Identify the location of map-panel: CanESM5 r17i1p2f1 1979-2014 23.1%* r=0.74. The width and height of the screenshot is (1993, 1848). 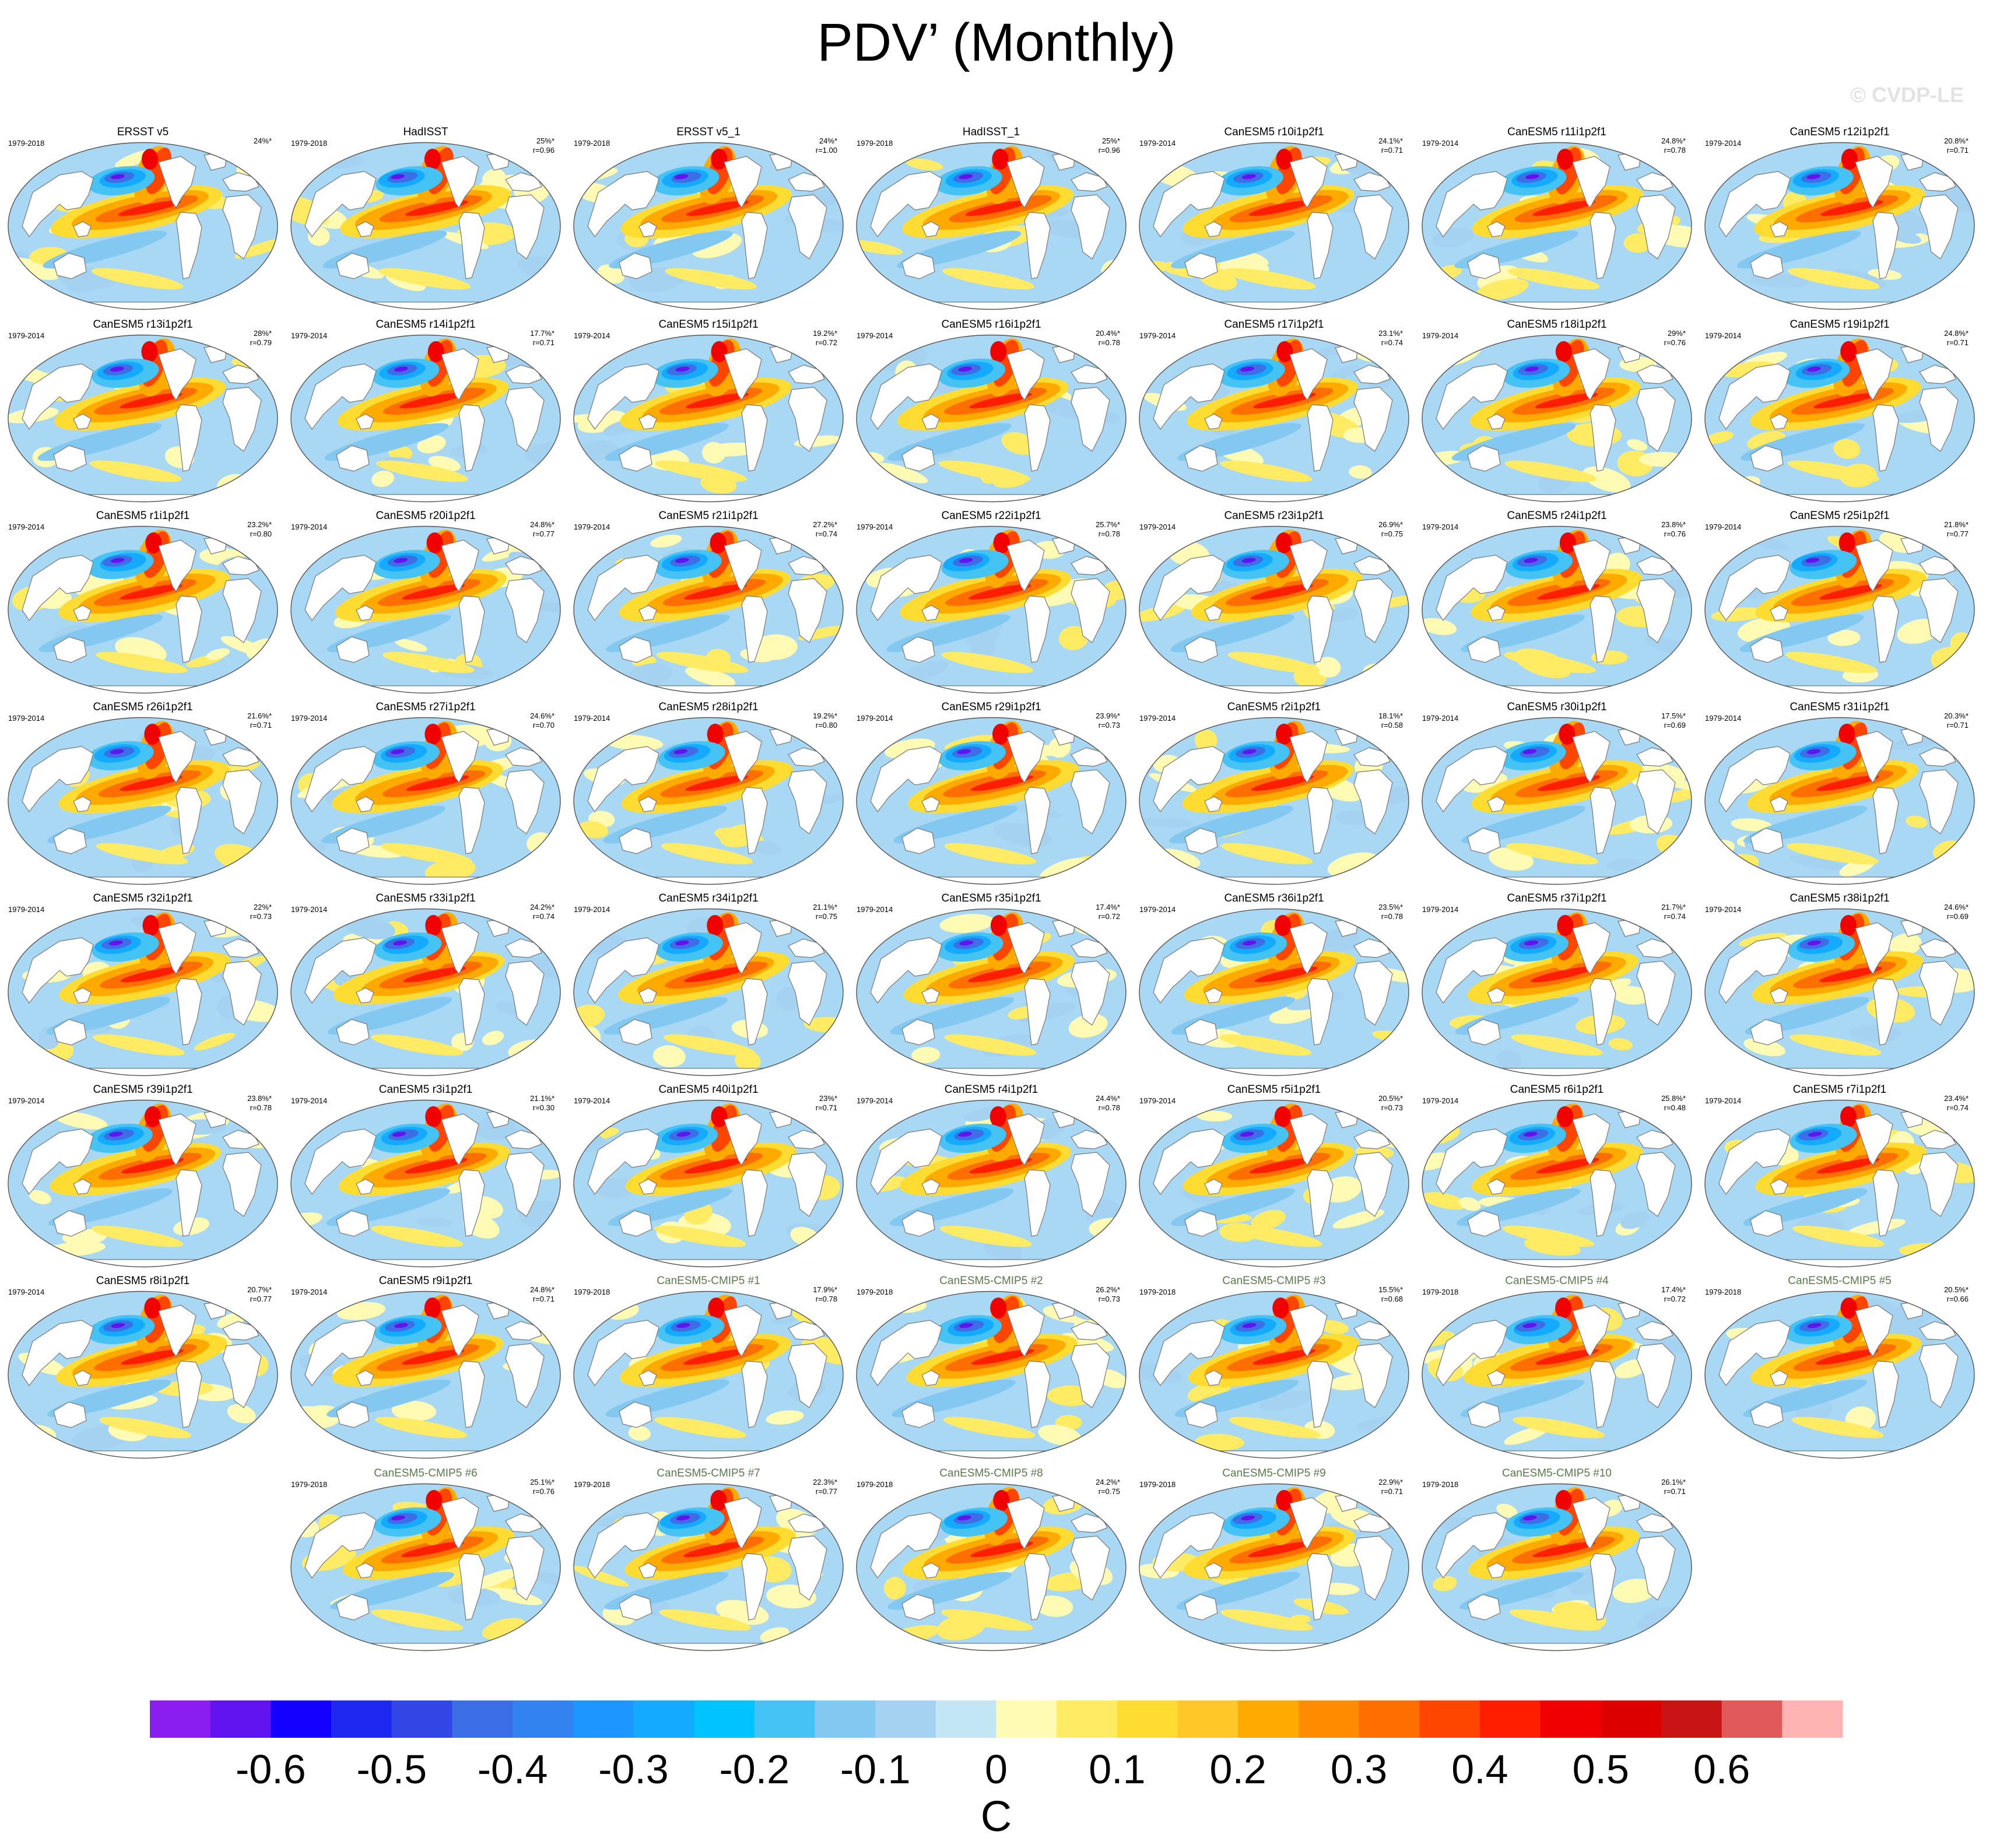
(1274, 409).